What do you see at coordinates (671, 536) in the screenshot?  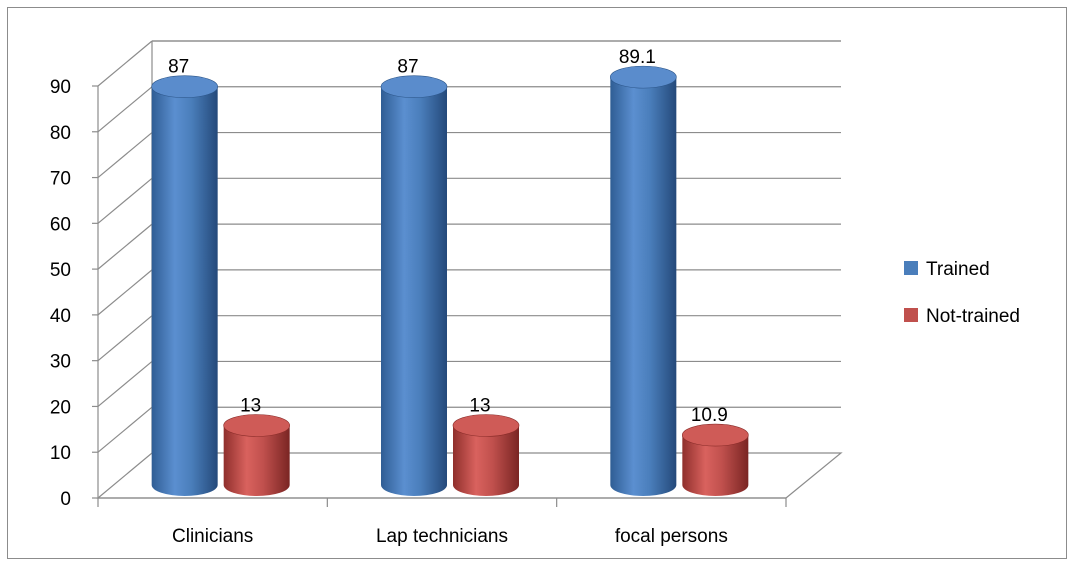 I see `x-tick-label: focal persons` at bounding box center [671, 536].